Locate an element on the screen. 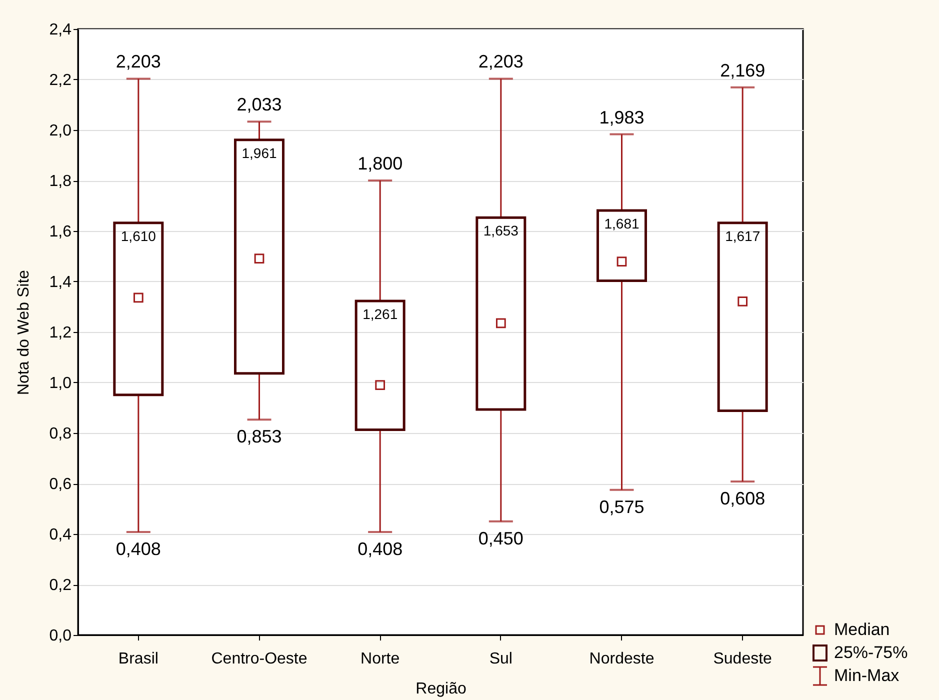 The height and width of the screenshot is (700, 939). annotation: 2,033 is located at coordinates (259, 104).